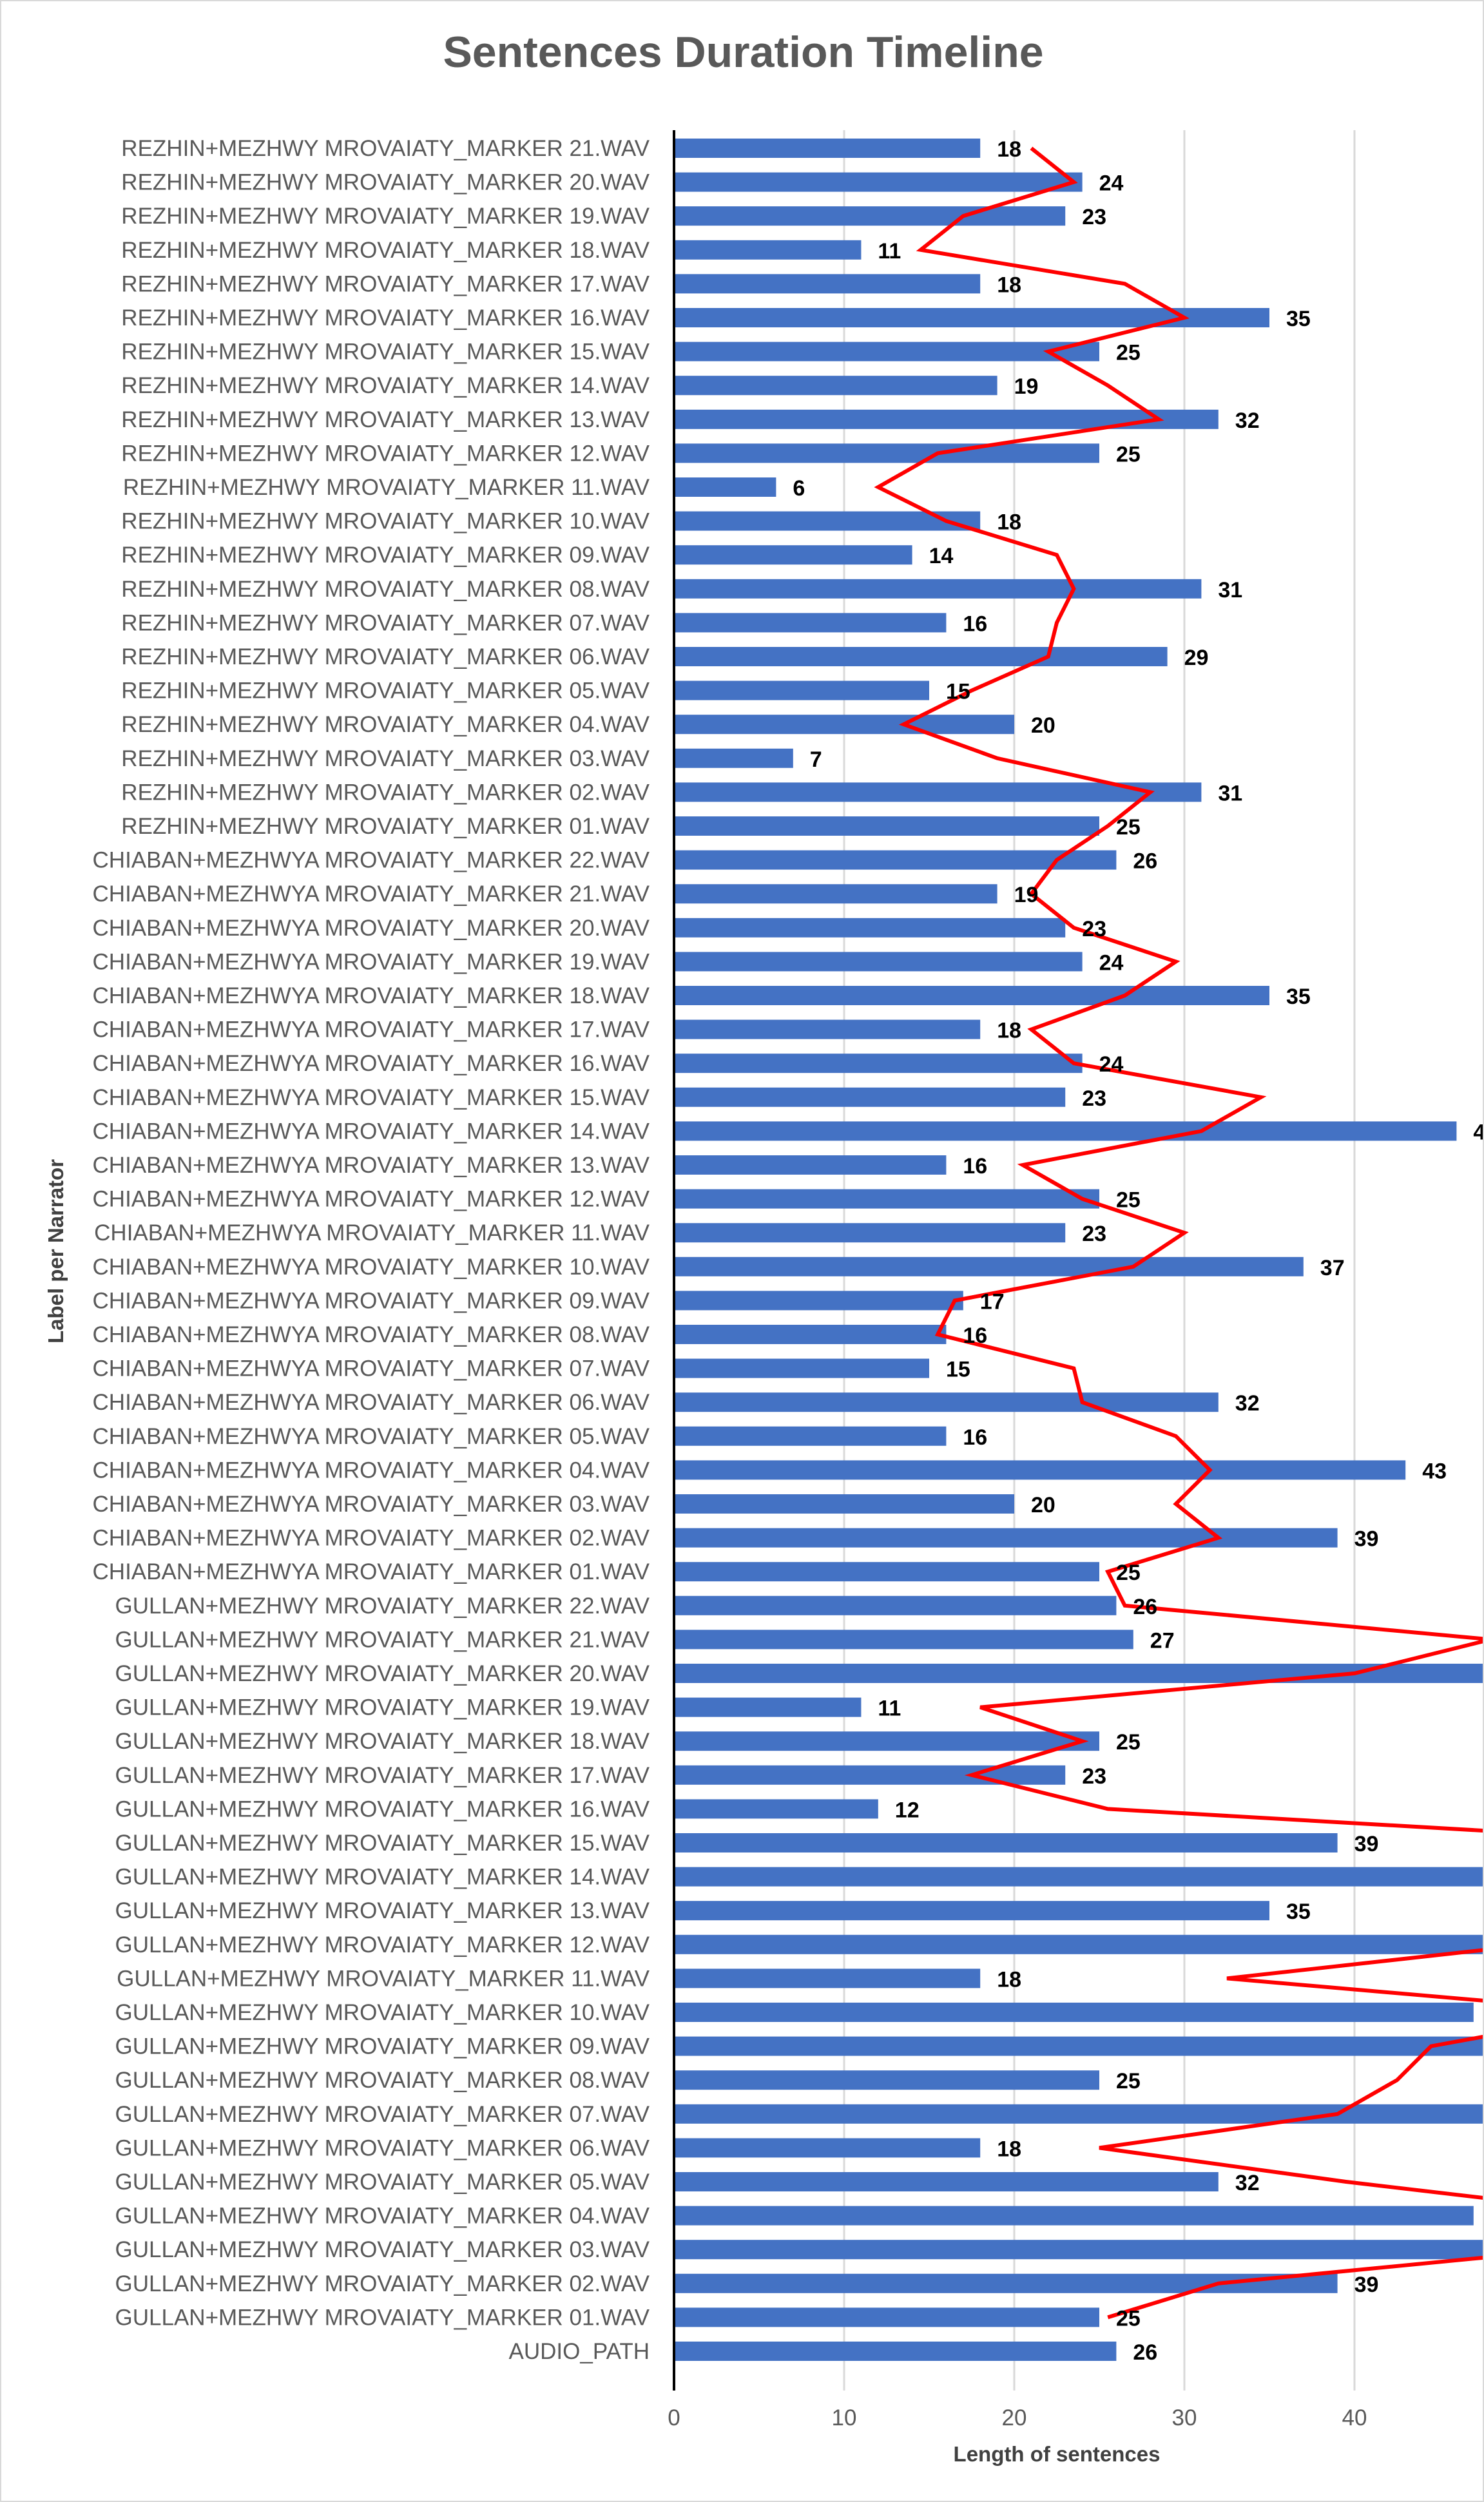  Describe the element at coordinates (371, 1097) in the screenshot. I see `category-label: CHIABAN+MEZHWYA MROVAIATY_MARKER 15.WAV` at that location.